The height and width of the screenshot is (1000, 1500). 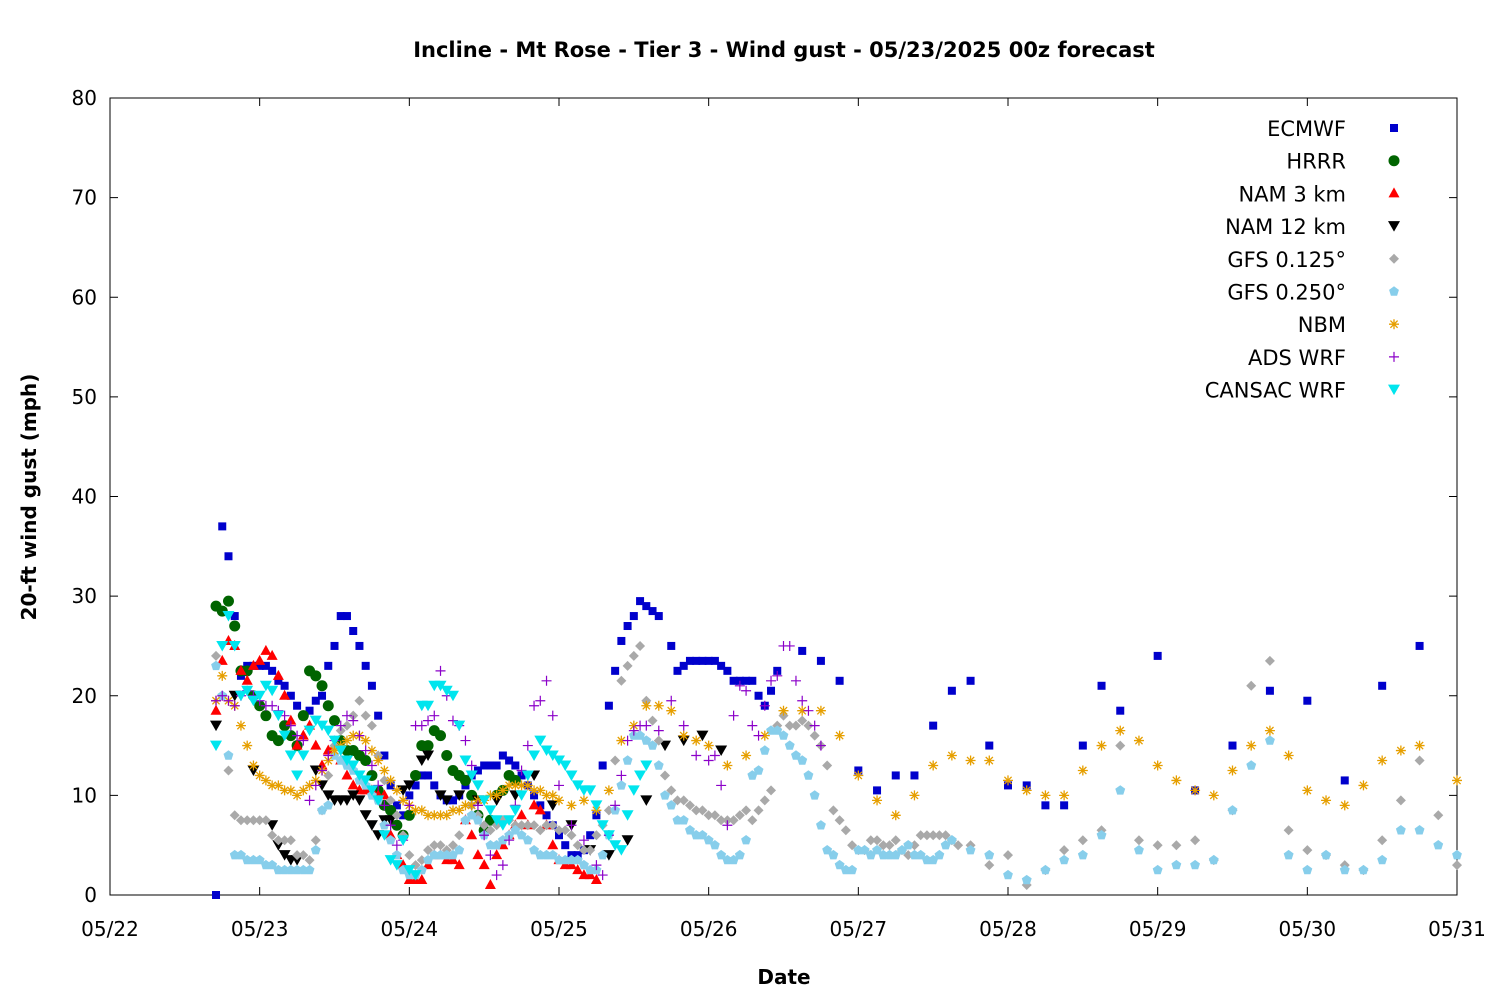 What do you see at coordinates (783, 977) in the screenshot?
I see `x-axis-label: Date` at bounding box center [783, 977].